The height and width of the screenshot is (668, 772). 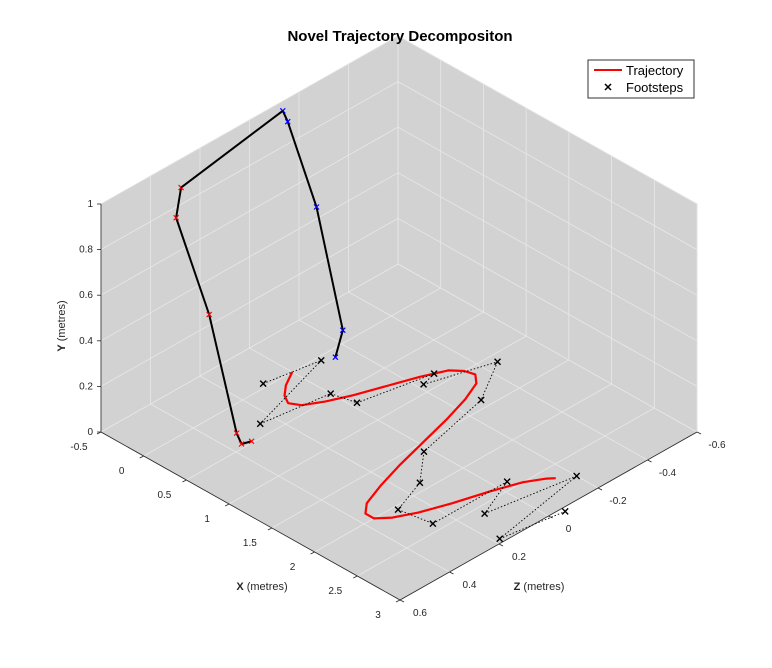 I want to click on z-tick-label: 0, so click(x=569, y=529).